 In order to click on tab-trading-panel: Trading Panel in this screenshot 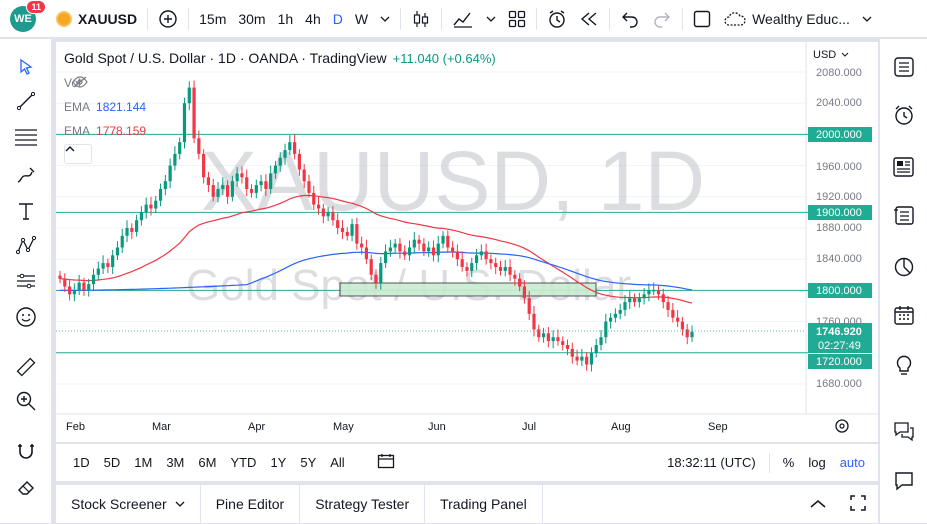, I will do `click(484, 504)`.